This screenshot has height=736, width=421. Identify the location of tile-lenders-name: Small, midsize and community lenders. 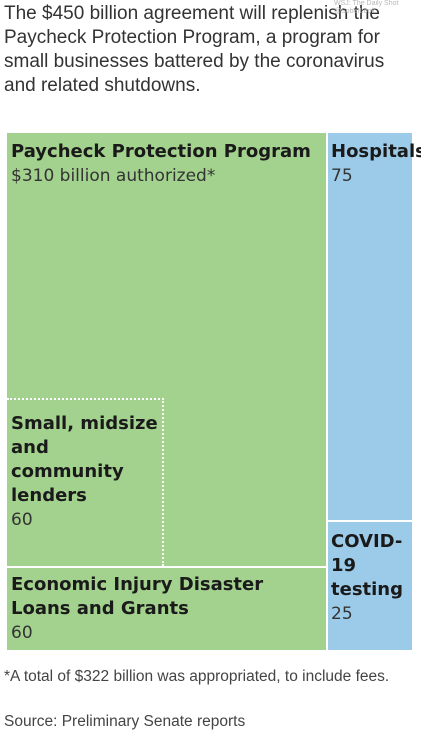
(84, 459).